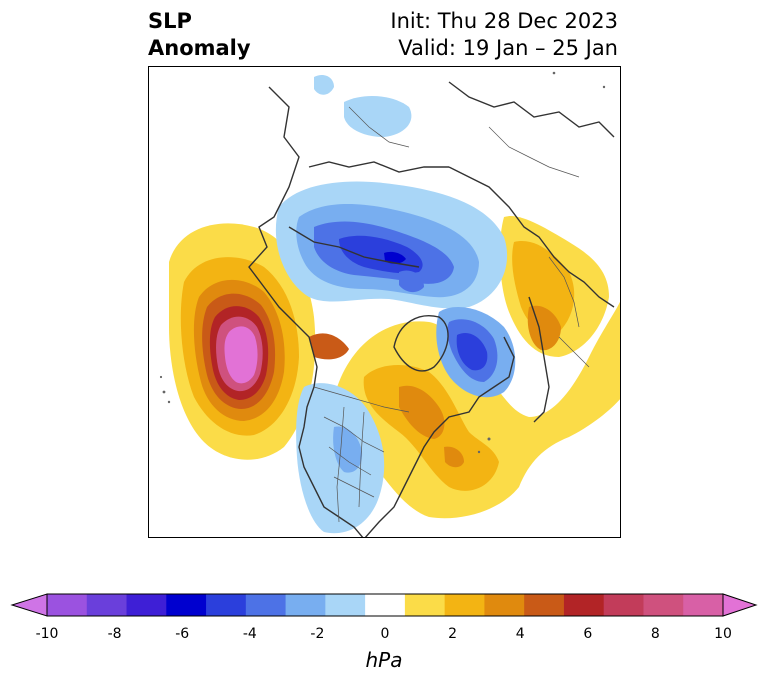  Describe the element at coordinates (199, 48) in the screenshot. I see `variable-title-line2: Anomaly` at that location.